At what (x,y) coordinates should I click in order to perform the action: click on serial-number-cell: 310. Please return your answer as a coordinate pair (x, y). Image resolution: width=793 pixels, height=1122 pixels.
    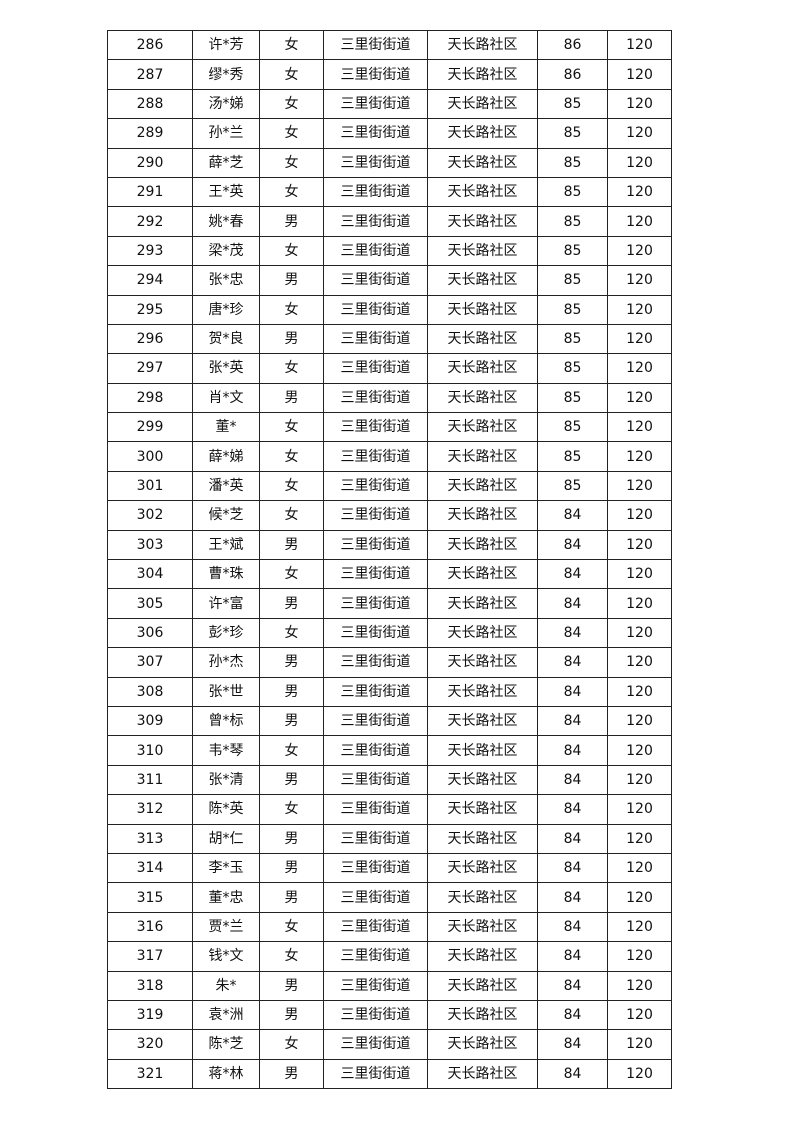
    Looking at the image, I should click on (150, 750).